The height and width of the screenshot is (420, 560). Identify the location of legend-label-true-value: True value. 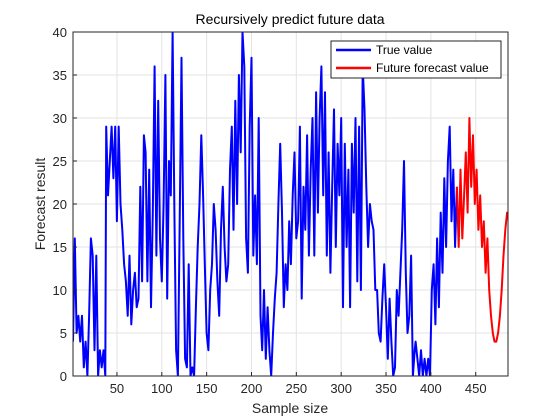
(404, 50).